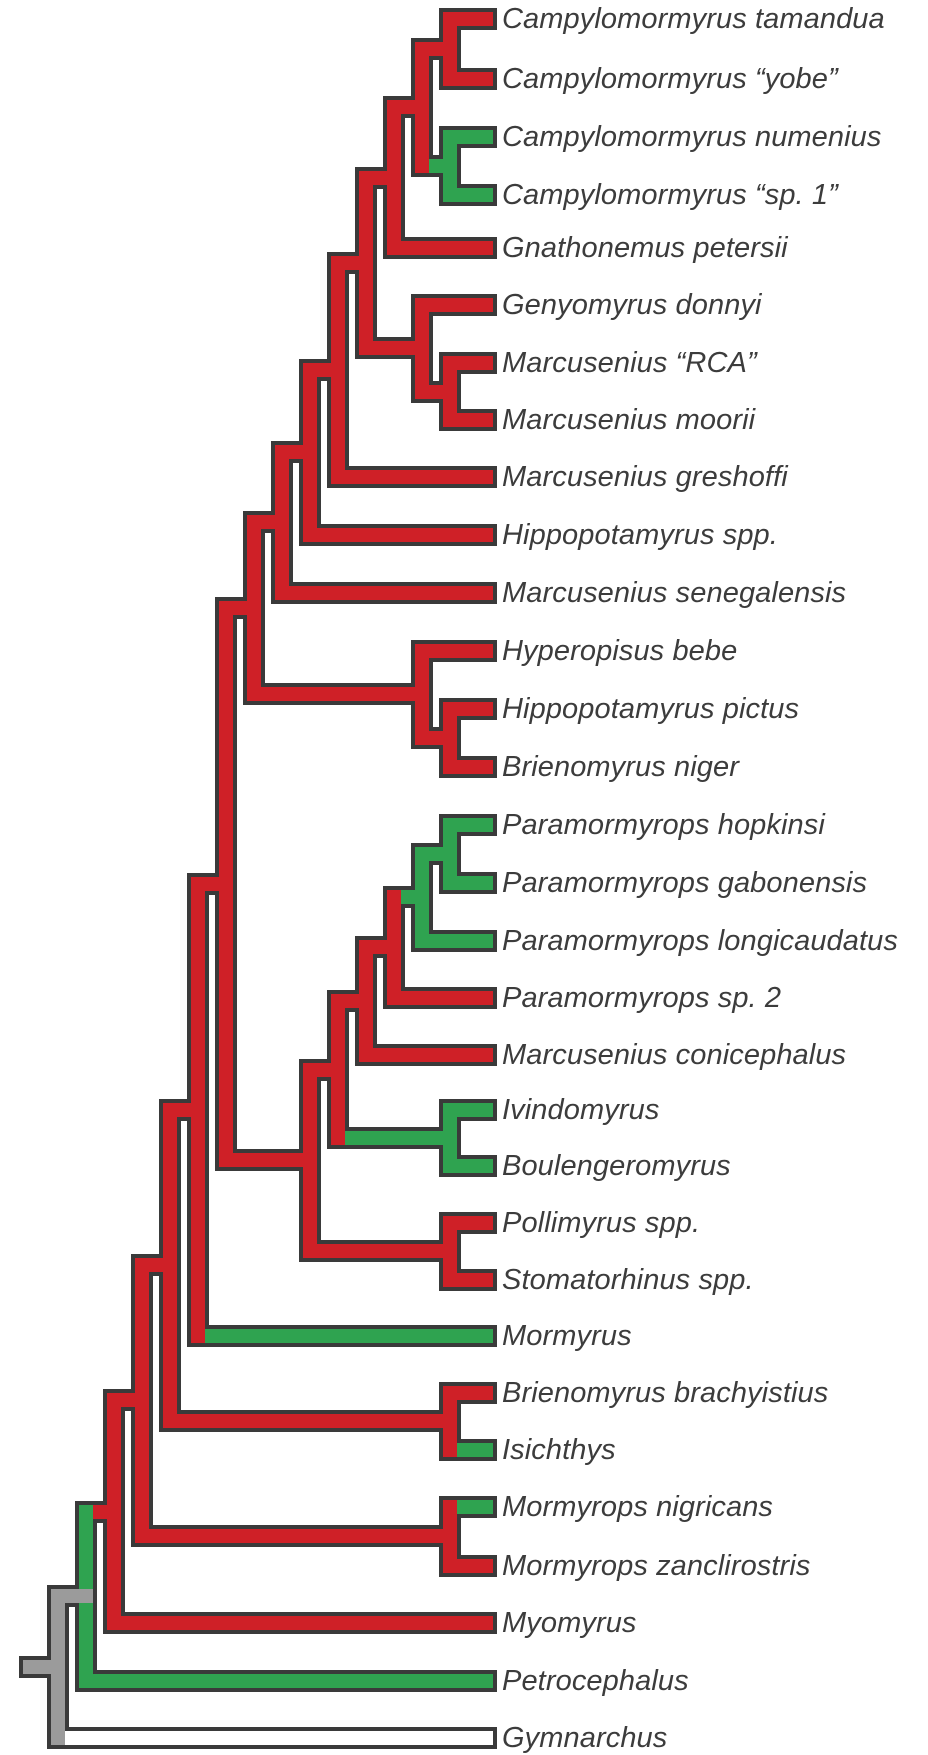 The image size is (928, 1755). Describe the element at coordinates (581, 1110) in the screenshot. I see `taxon-label-ivindomyrus: Ivindomyrus` at that location.